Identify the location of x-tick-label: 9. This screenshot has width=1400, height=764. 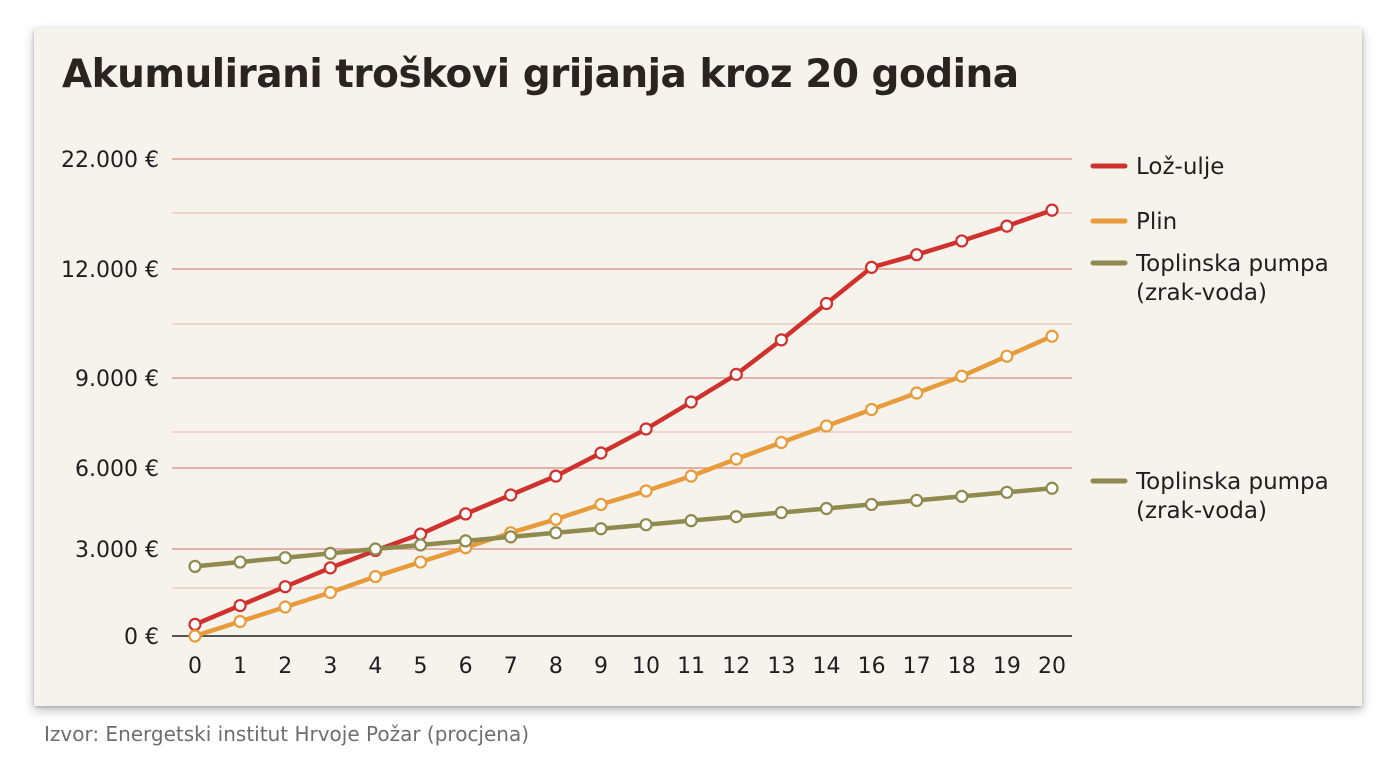
(601, 666).